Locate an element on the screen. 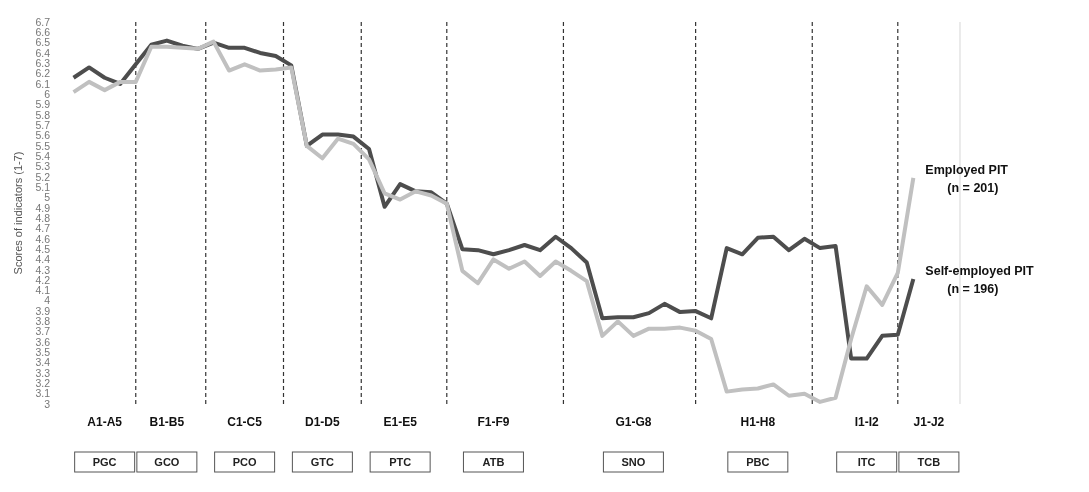 The height and width of the screenshot is (492, 1089). y-tick-label: 4.5 is located at coordinates (43, 248).